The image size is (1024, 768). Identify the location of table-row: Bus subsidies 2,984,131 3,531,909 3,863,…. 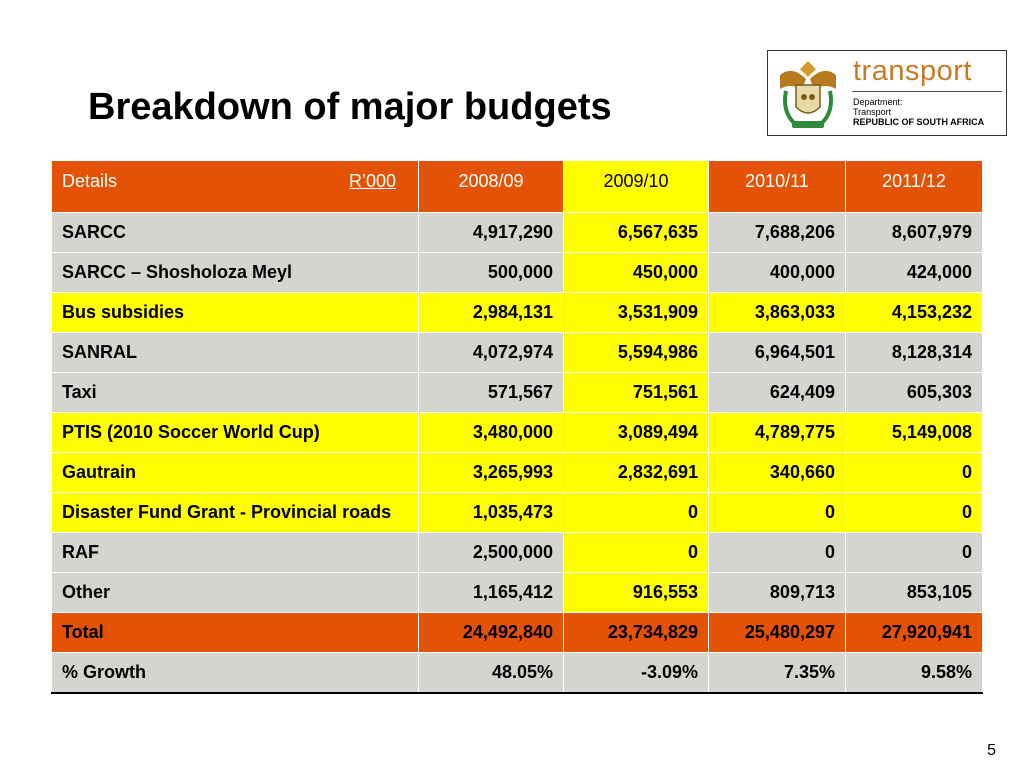
(517, 312).